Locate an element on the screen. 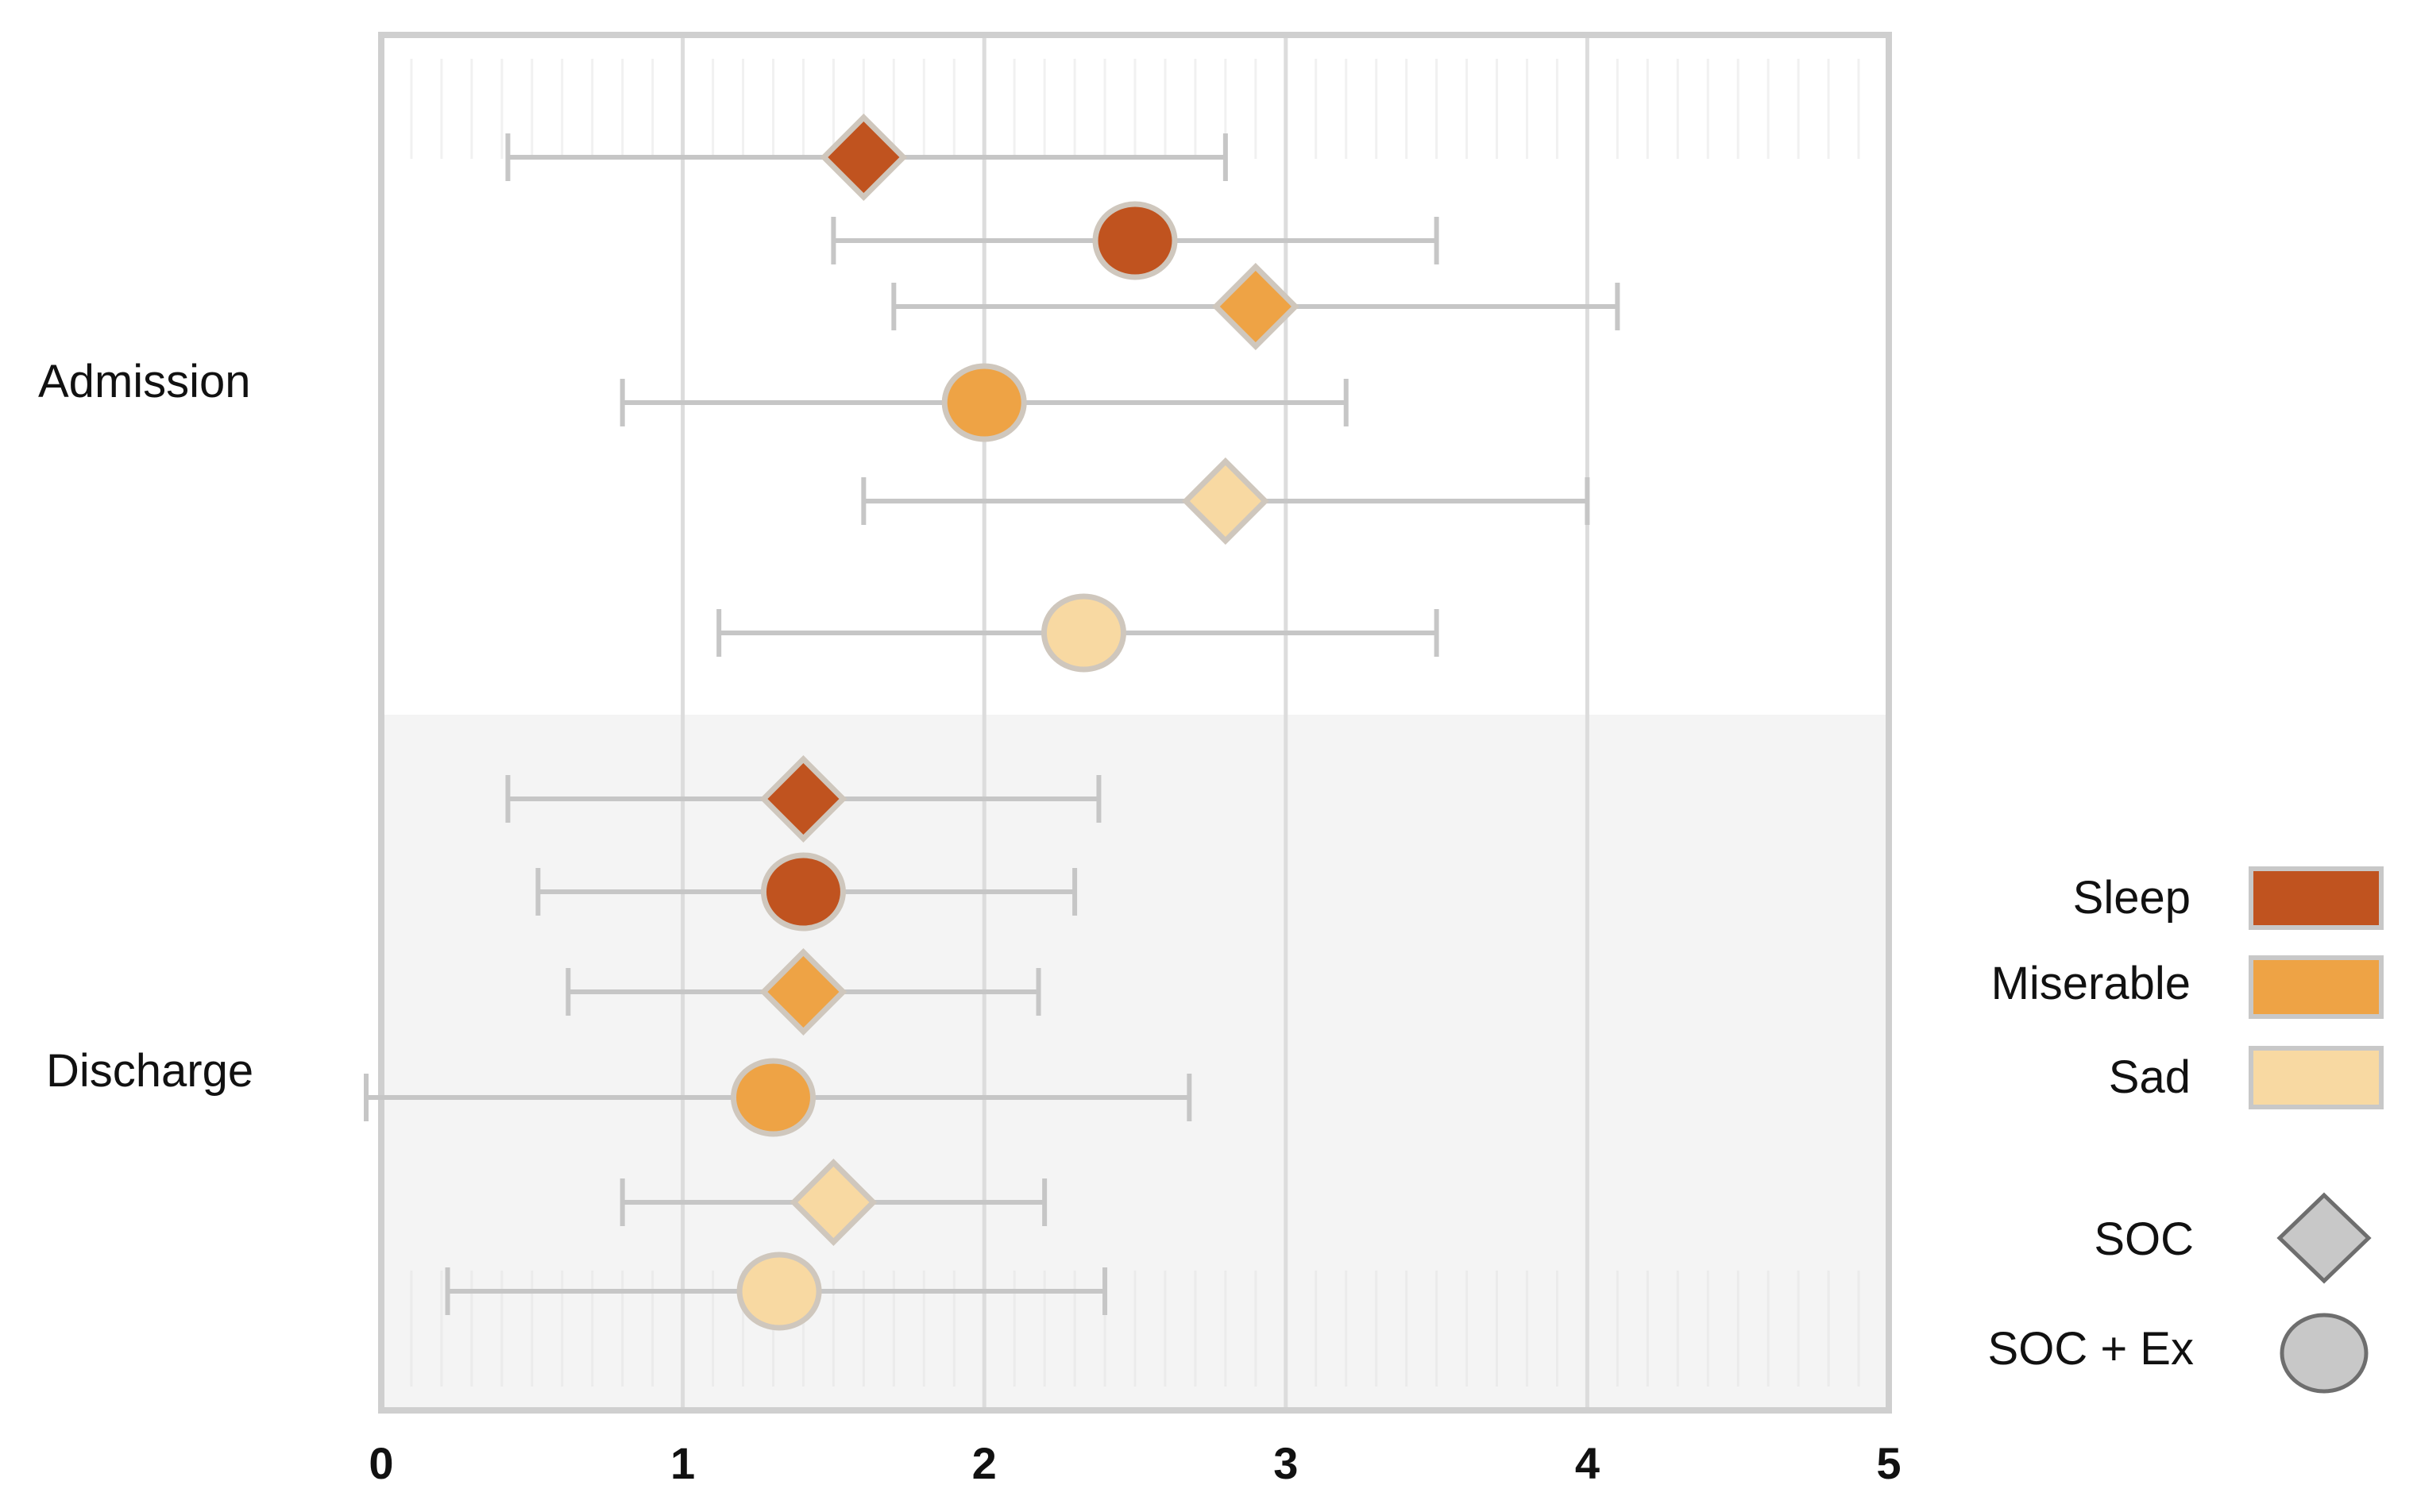 The width and height of the screenshot is (2417, 1512). legend-diamond-icon is located at coordinates (2324, 1238).